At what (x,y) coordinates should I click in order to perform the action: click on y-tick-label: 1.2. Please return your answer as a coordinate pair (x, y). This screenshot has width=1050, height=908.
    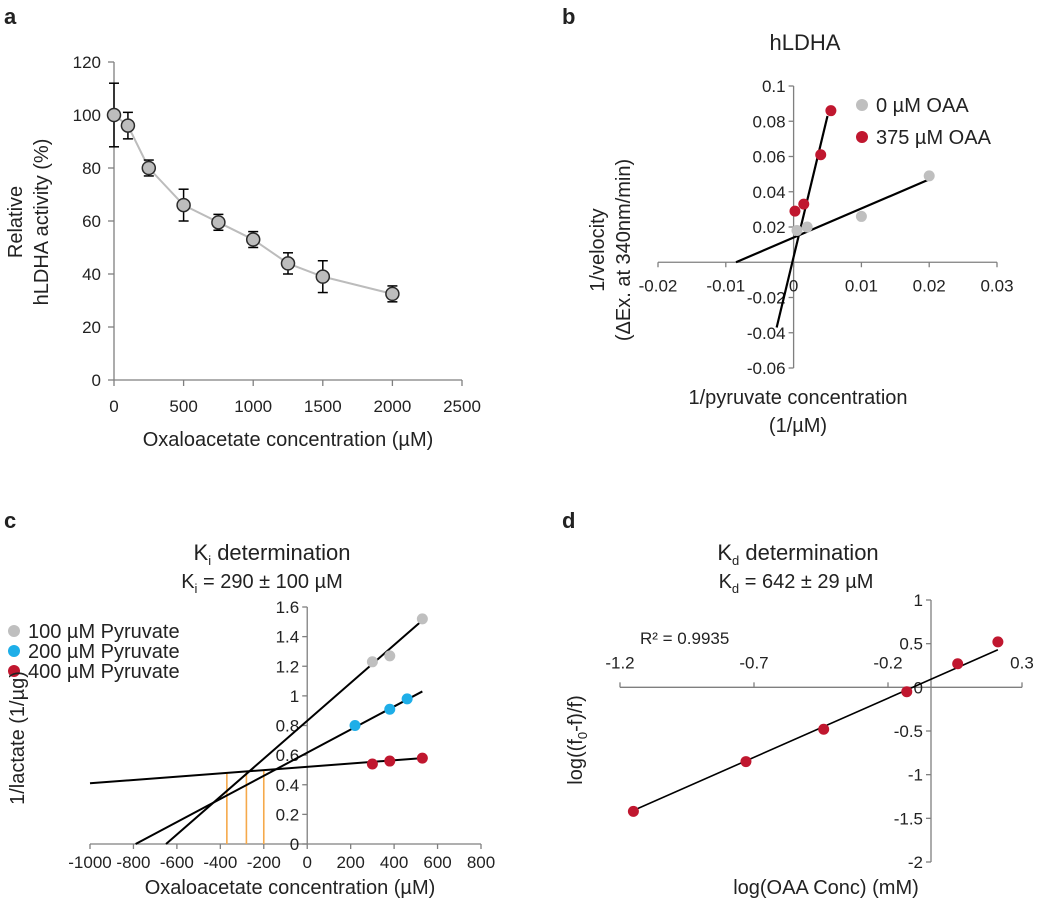
    Looking at the image, I should click on (288, 666).